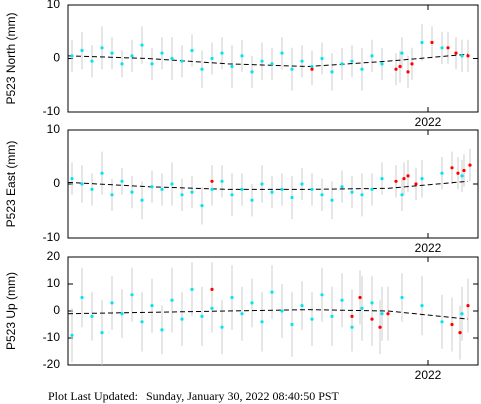 This screenshot has width=481, height=404. Describe the element at coordinates (11, 58) in the screenshot. I see `y-axis-label: P523 North (mm)` at that location.